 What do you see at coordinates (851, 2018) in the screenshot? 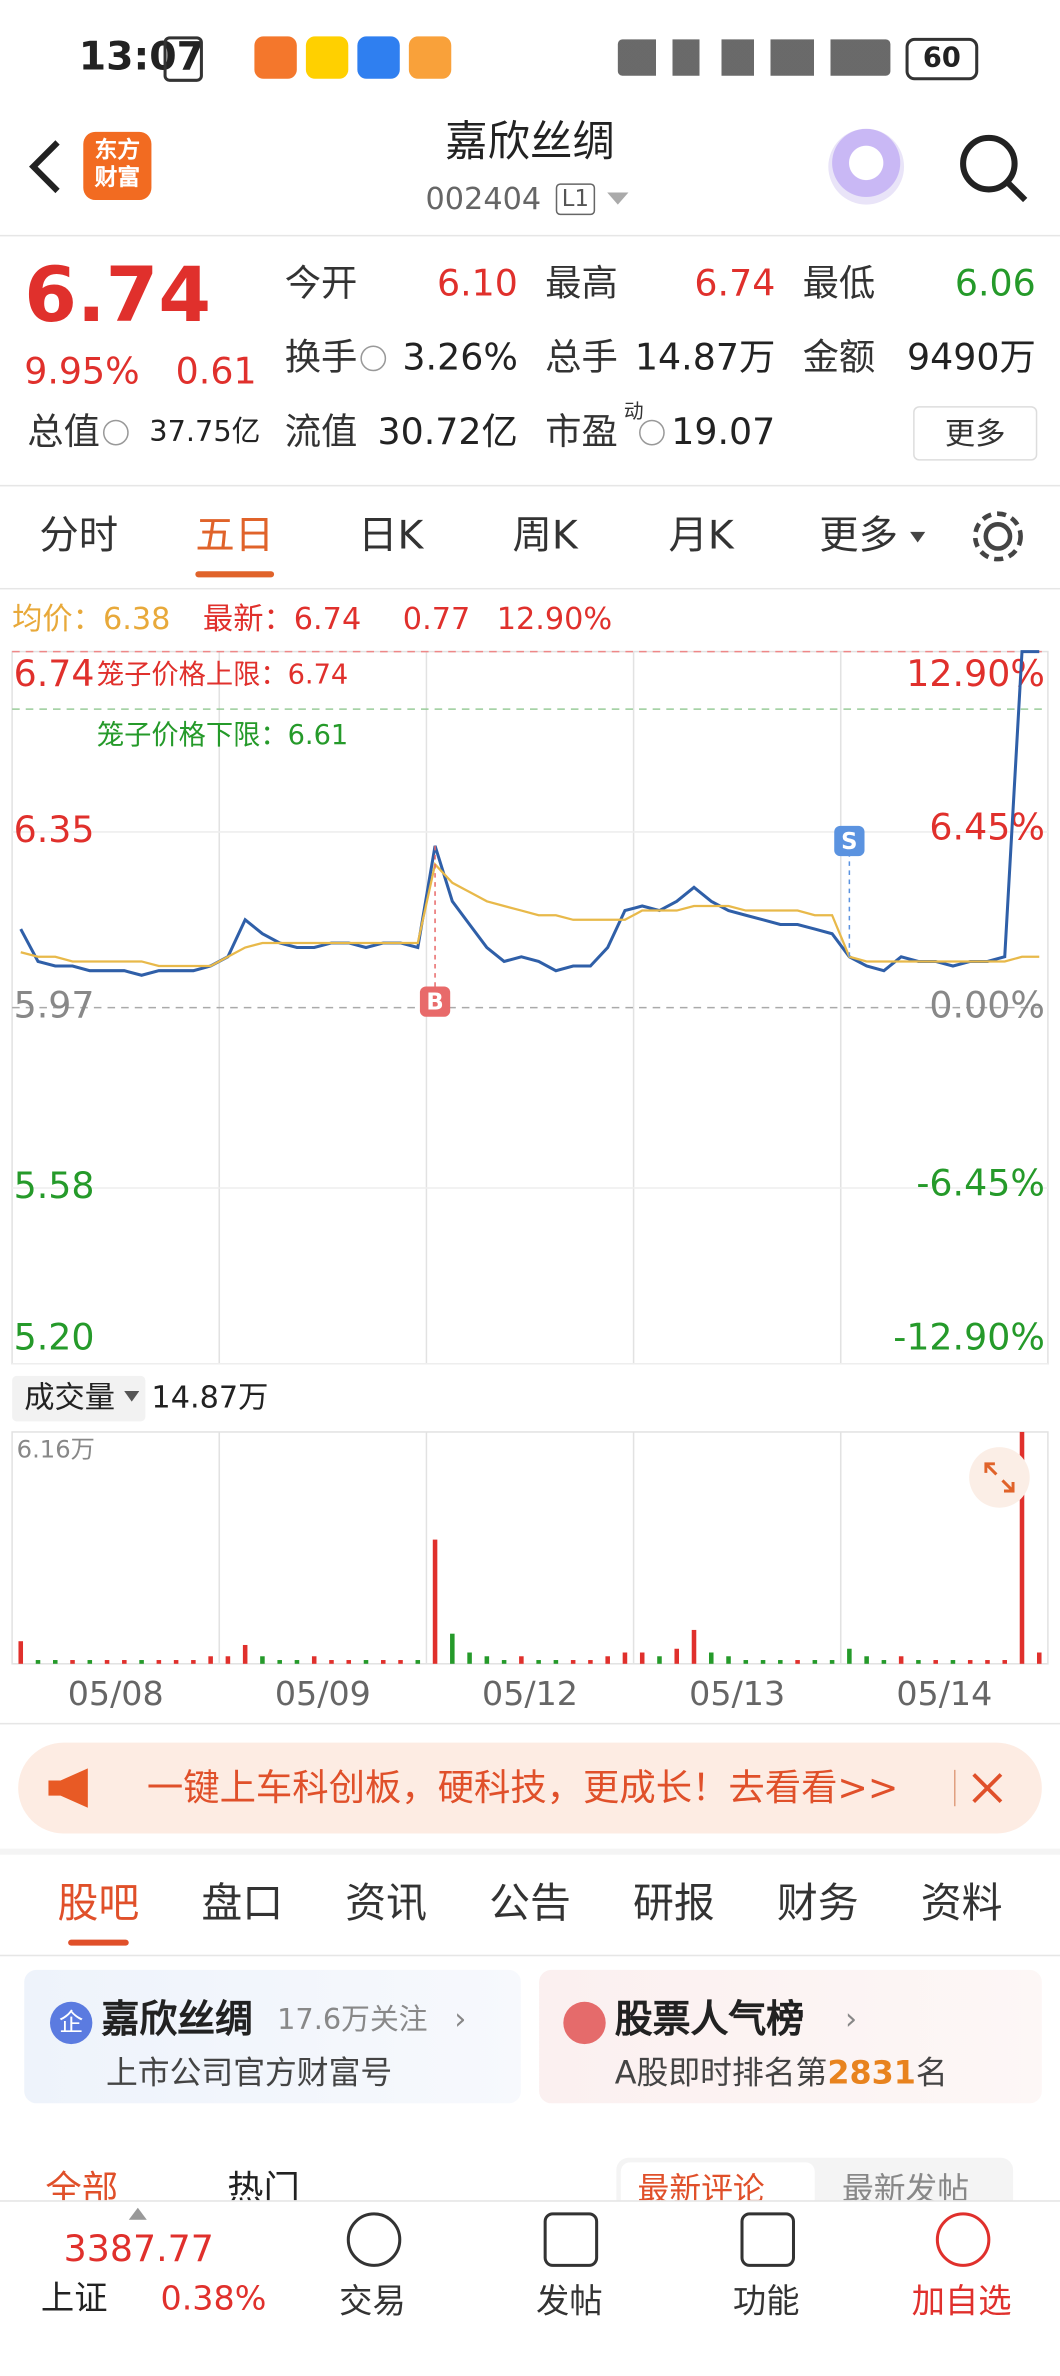
I see `chevron: ›` at bounding box center [851, 2018].